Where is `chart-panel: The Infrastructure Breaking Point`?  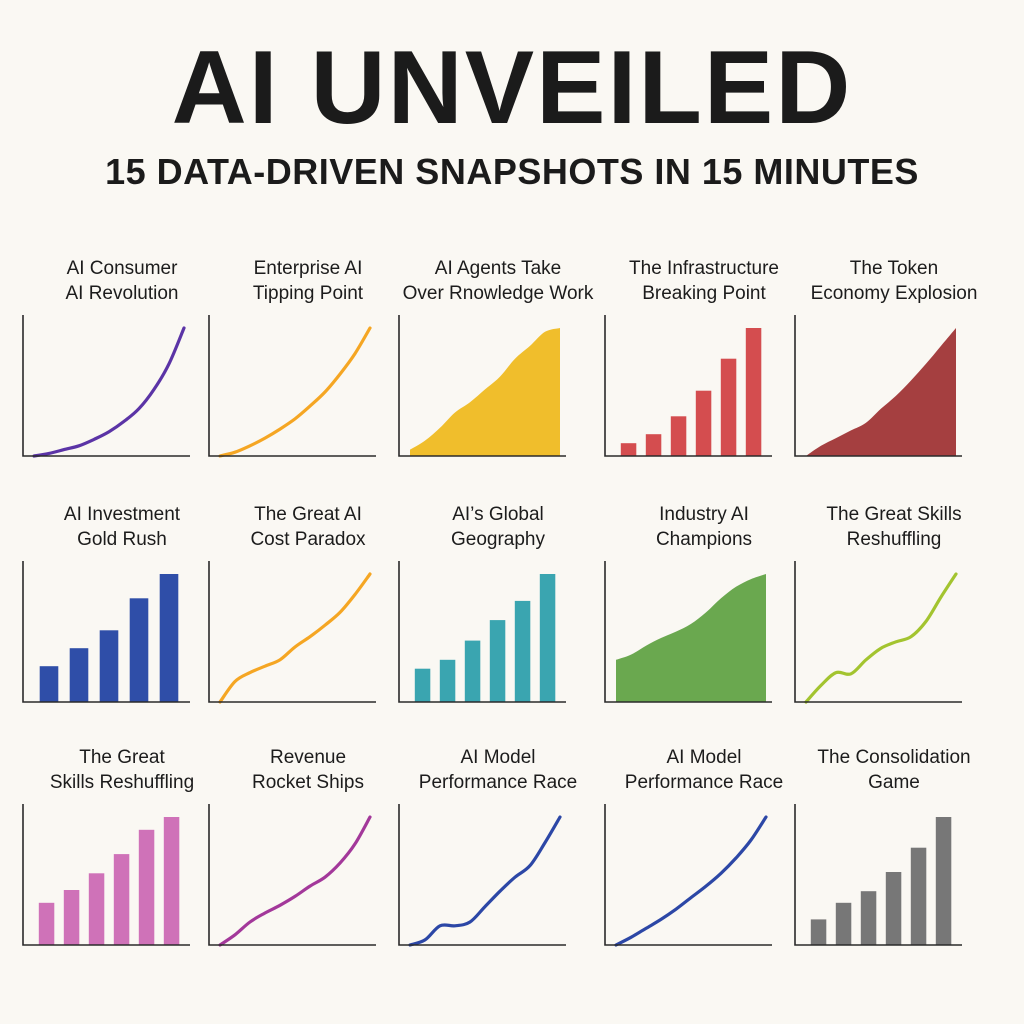
chart-panel: The Infrastructure Breaking Point is located at coordinates (704, 376).